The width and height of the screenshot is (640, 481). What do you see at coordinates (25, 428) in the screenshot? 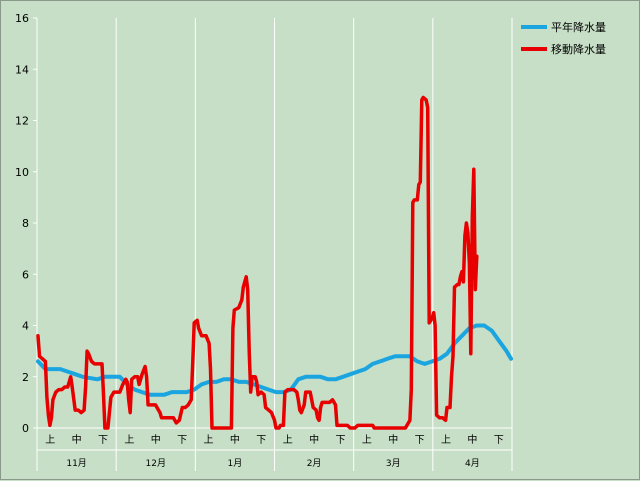
I see `y-tick-label: 0` at bounding box center [25, 428].